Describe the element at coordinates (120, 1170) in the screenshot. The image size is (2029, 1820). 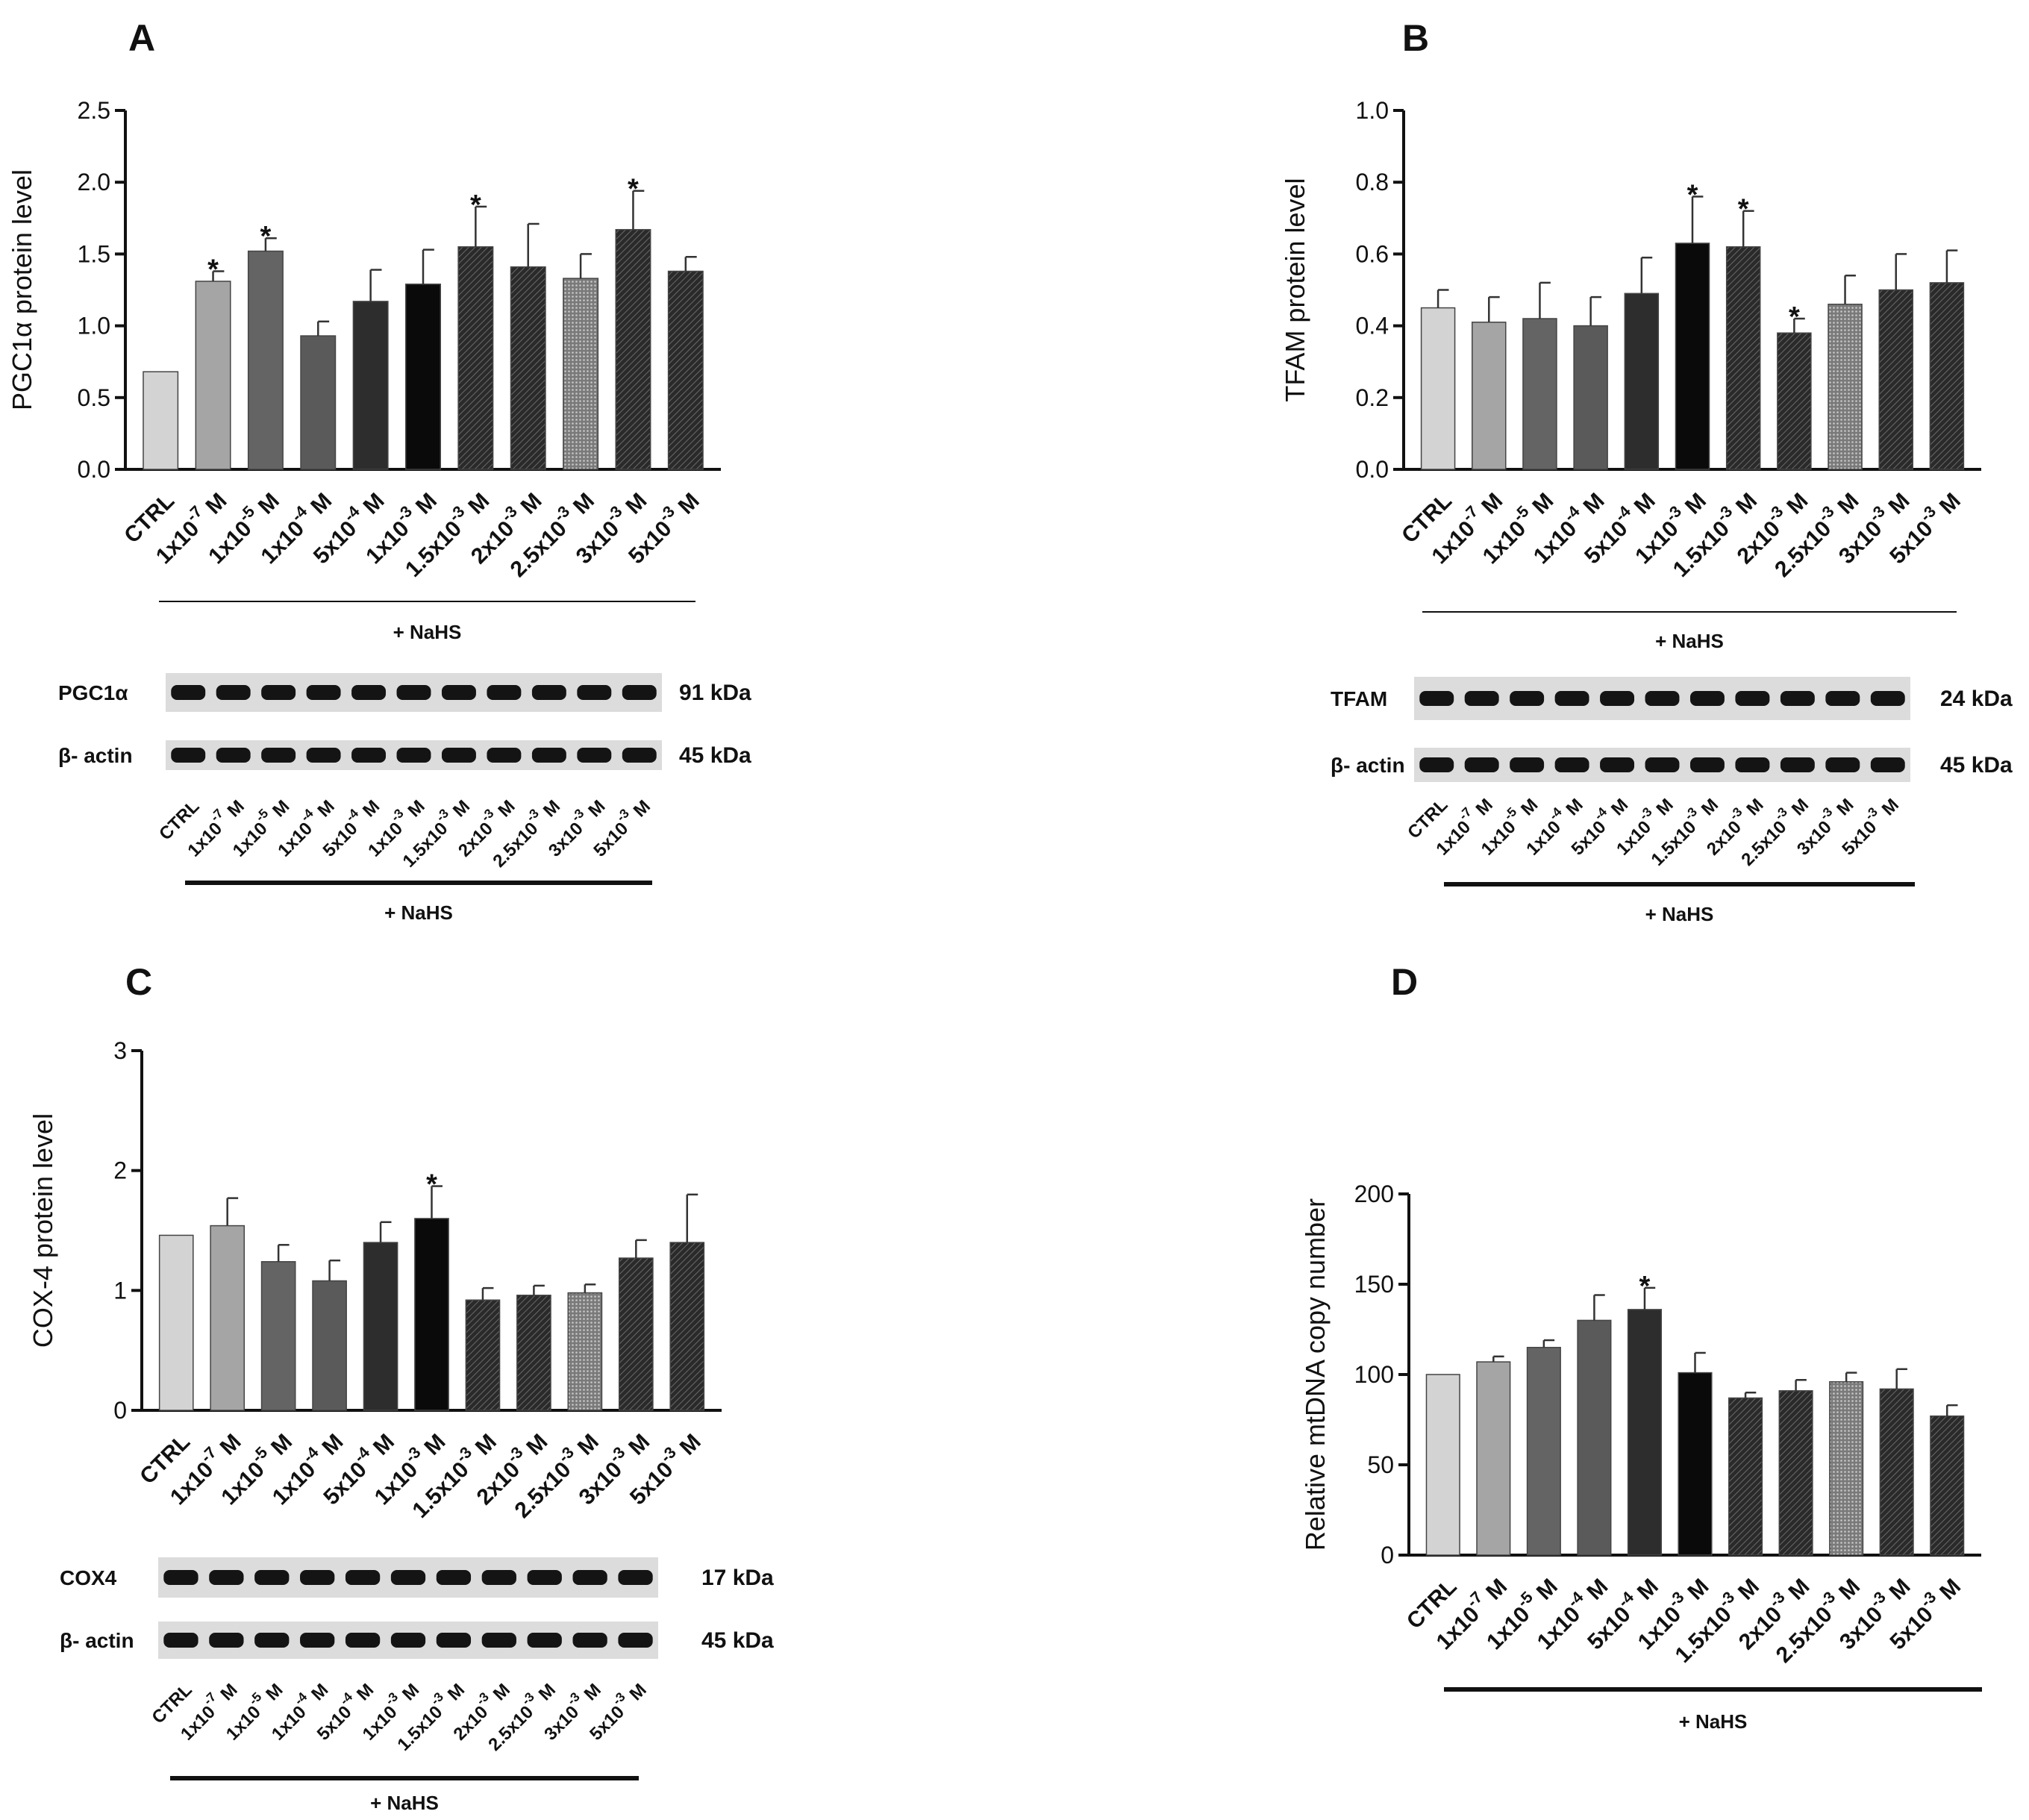
I see `y-tick-label: 2` at that location.